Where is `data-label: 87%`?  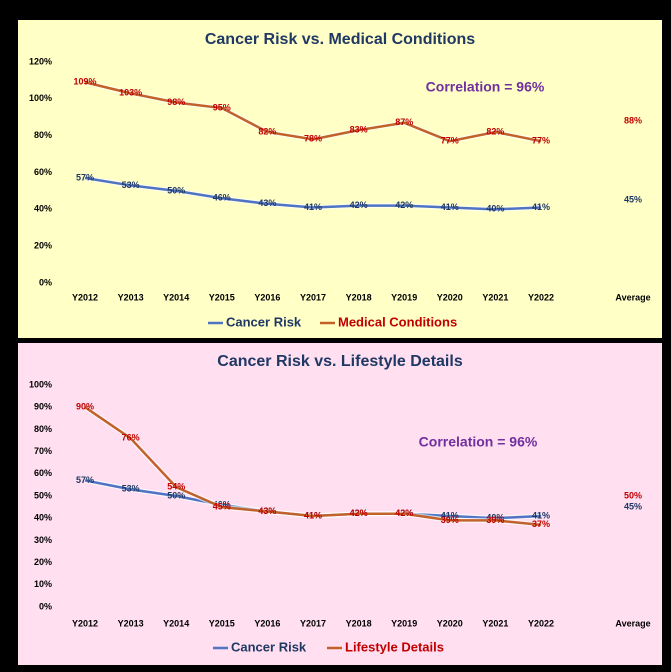
data-label: 87% is located at coordinates (404, 122).